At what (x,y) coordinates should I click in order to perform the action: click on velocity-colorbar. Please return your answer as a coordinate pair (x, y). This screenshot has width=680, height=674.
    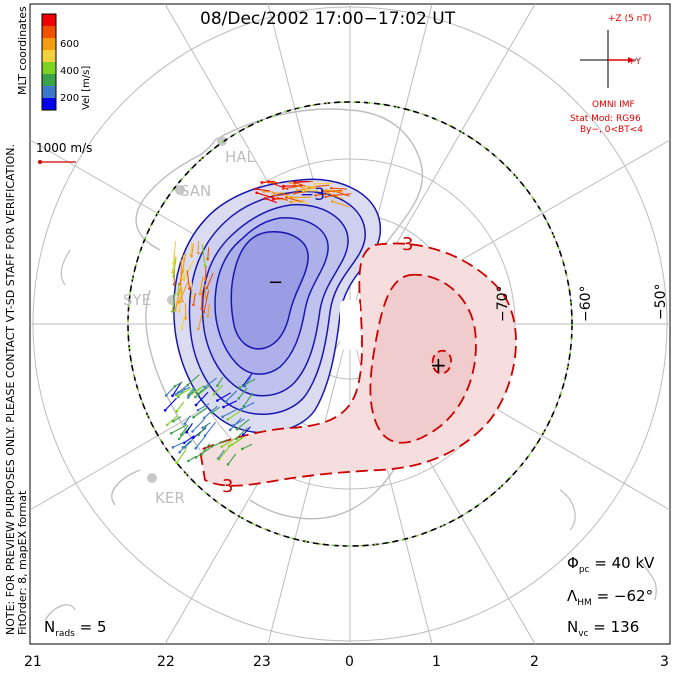
    Looking at the image, I should click on (49, 62).